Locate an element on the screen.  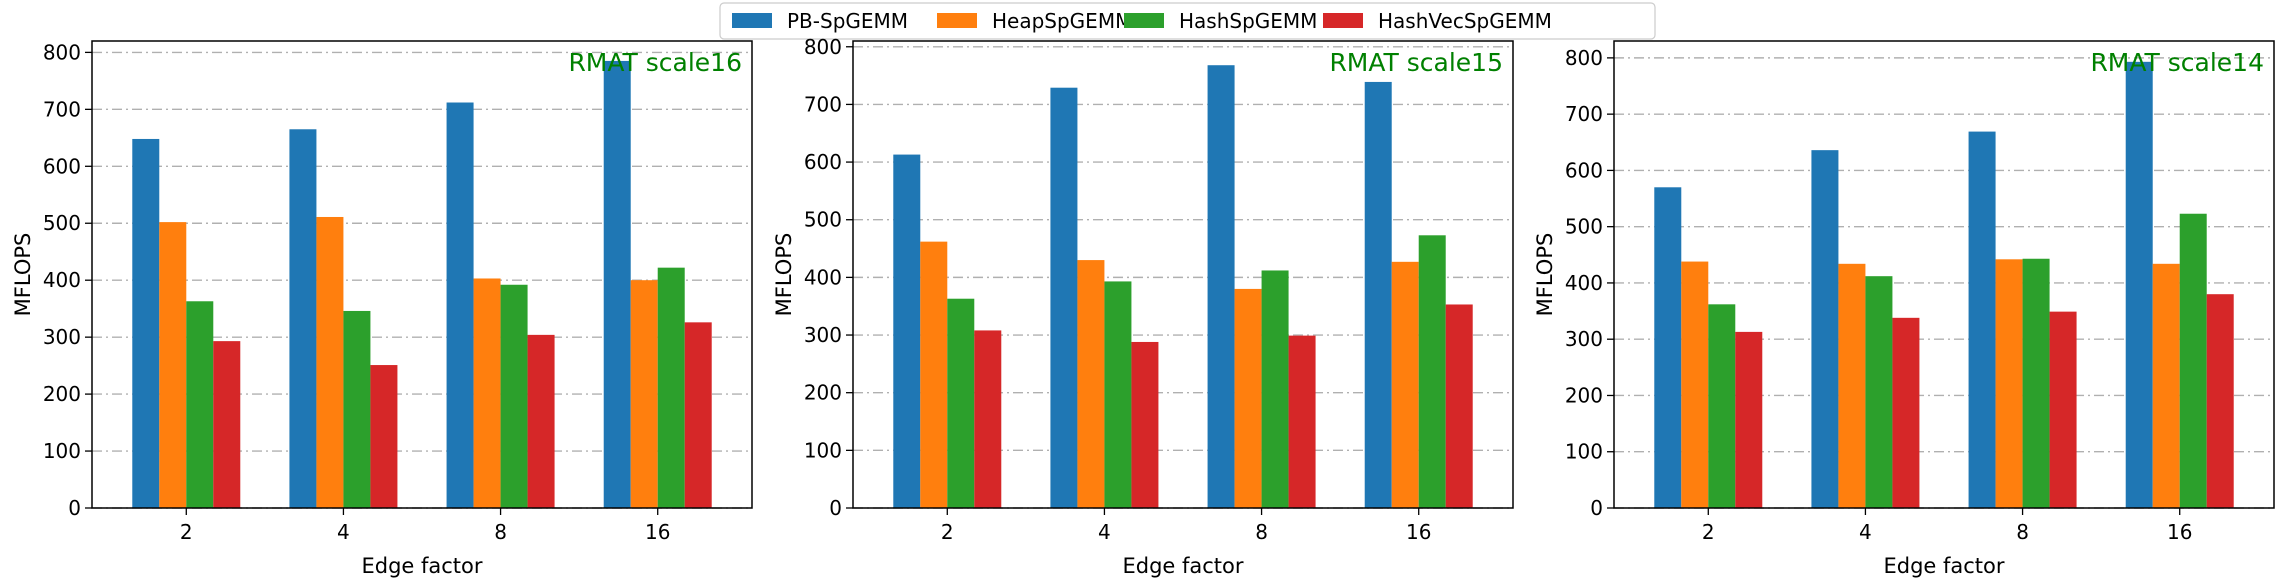
legend-swatch-hashvecspgemm is located at coordinates (1343, 20).